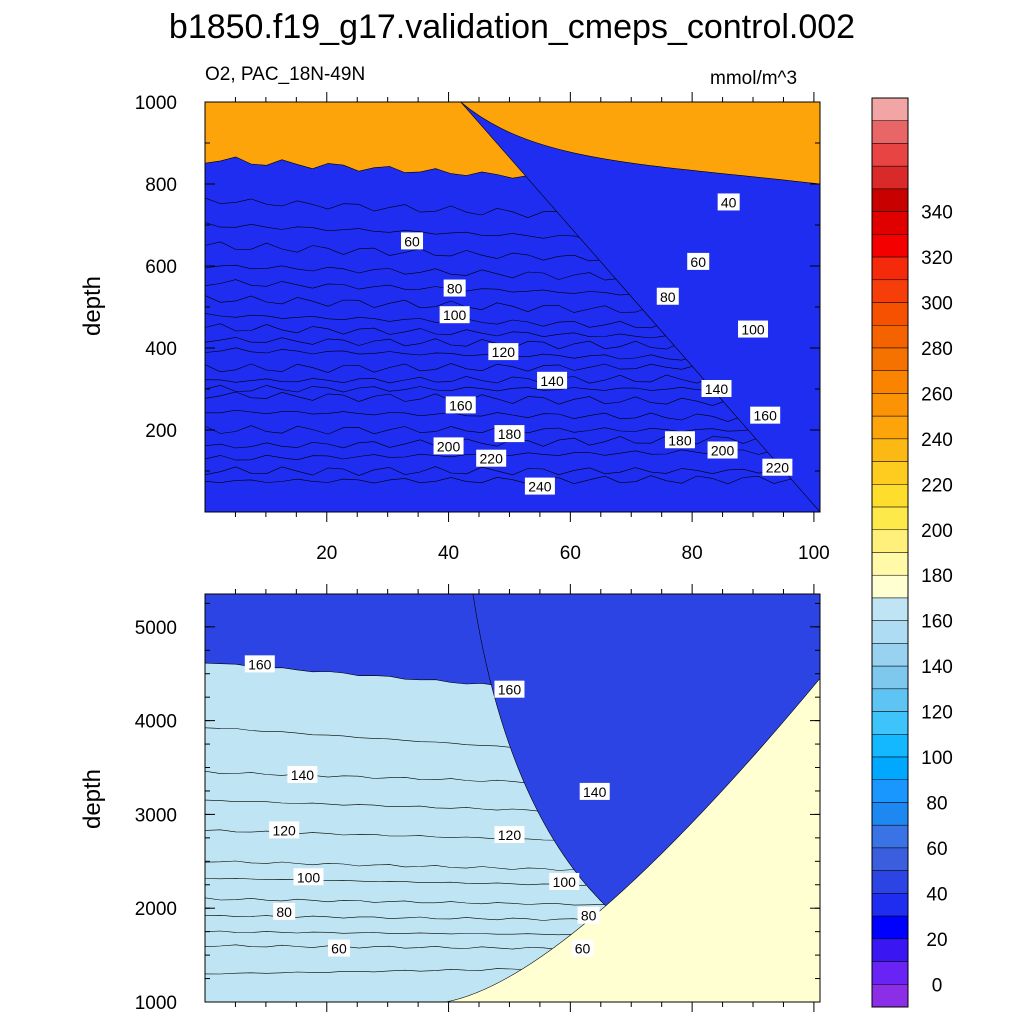 Image resolution: width=1024 pixels, height=1024 pixels. What do you see at coordinates (937, 394) in the screenshot?
I see `colorbar-label: 260` at bounding box center [937, 394].